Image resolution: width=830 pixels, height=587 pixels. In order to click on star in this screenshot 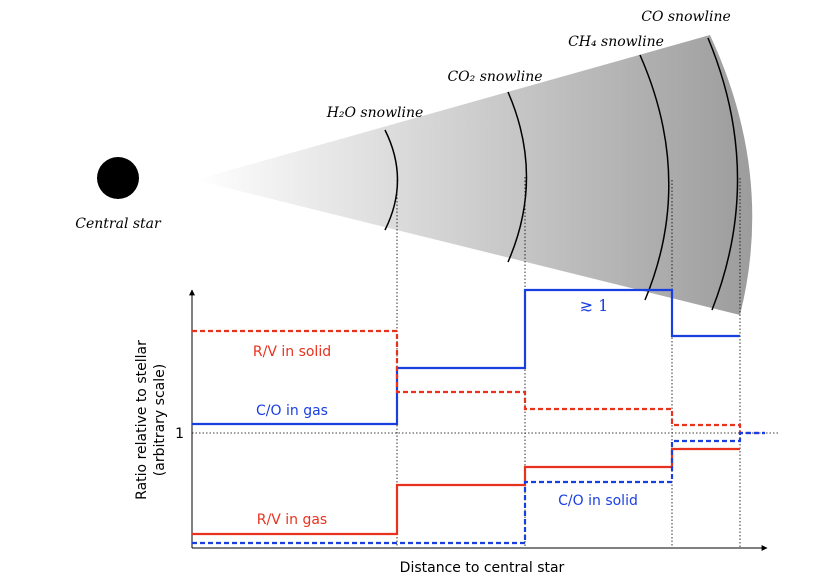, I will do `click(118, 178)`.